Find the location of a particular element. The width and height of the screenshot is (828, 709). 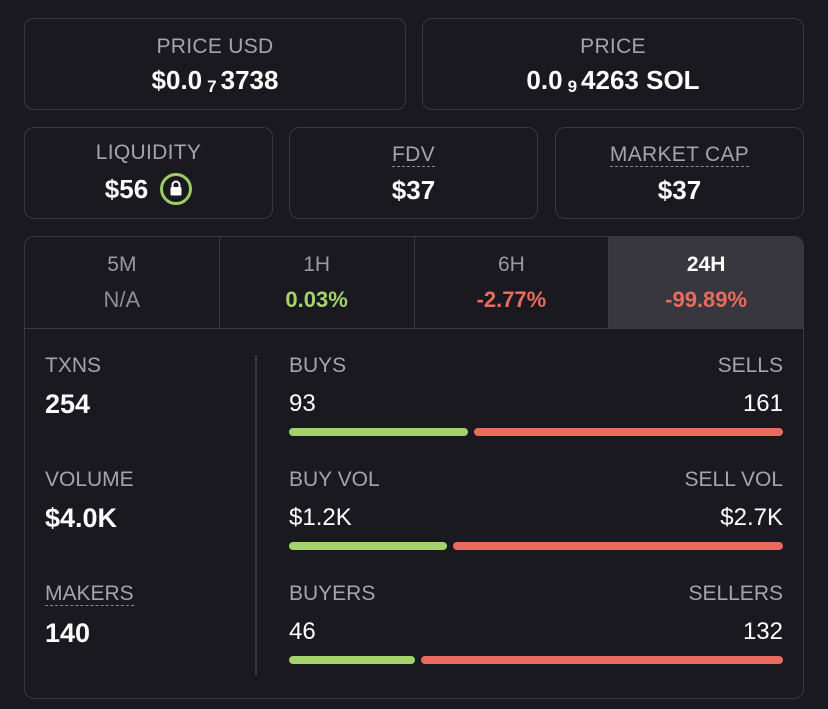

price-sol-card: PRICE 0.0 9 4263 SOL is located at coordinates (613, 64).